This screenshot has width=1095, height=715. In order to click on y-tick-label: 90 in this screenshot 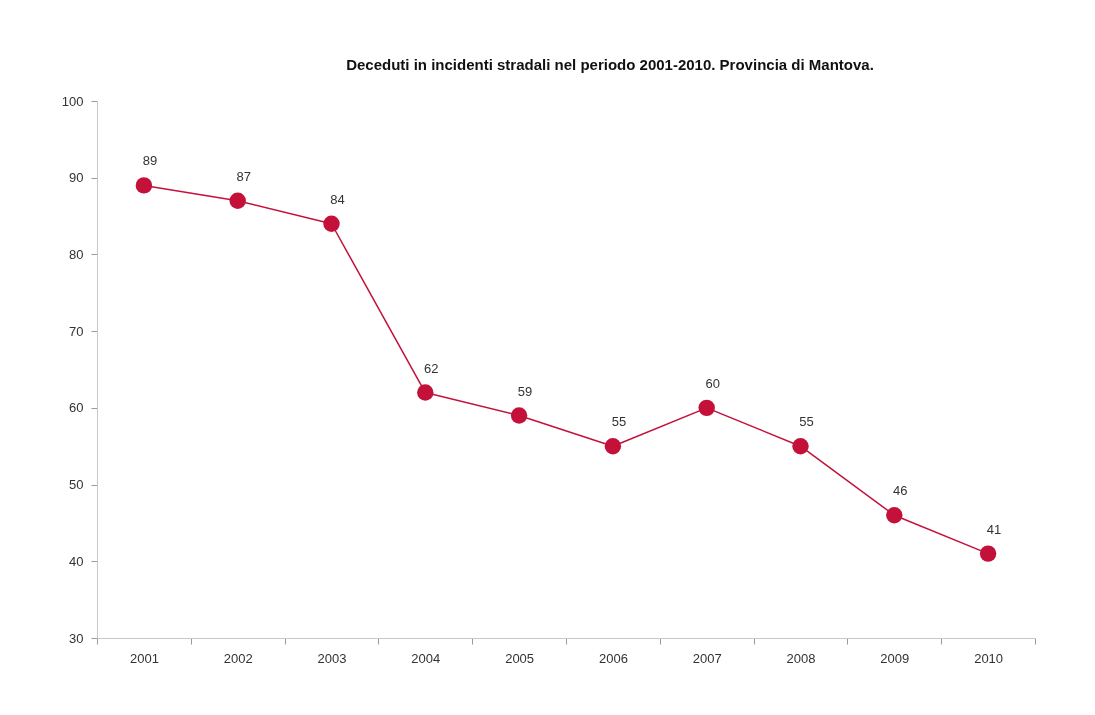, I will do `click(76, 178)`.